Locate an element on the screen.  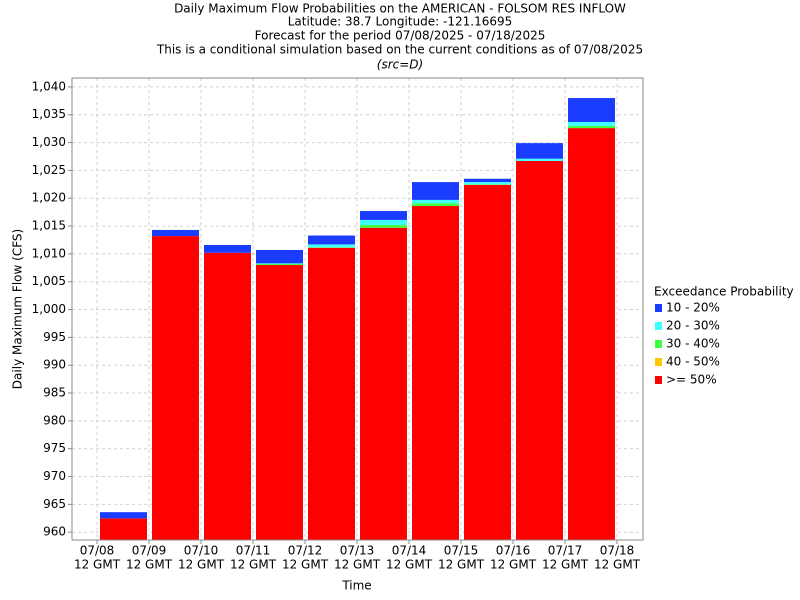
x-tick-label: 07/10 is located at coordinates (201, 551).